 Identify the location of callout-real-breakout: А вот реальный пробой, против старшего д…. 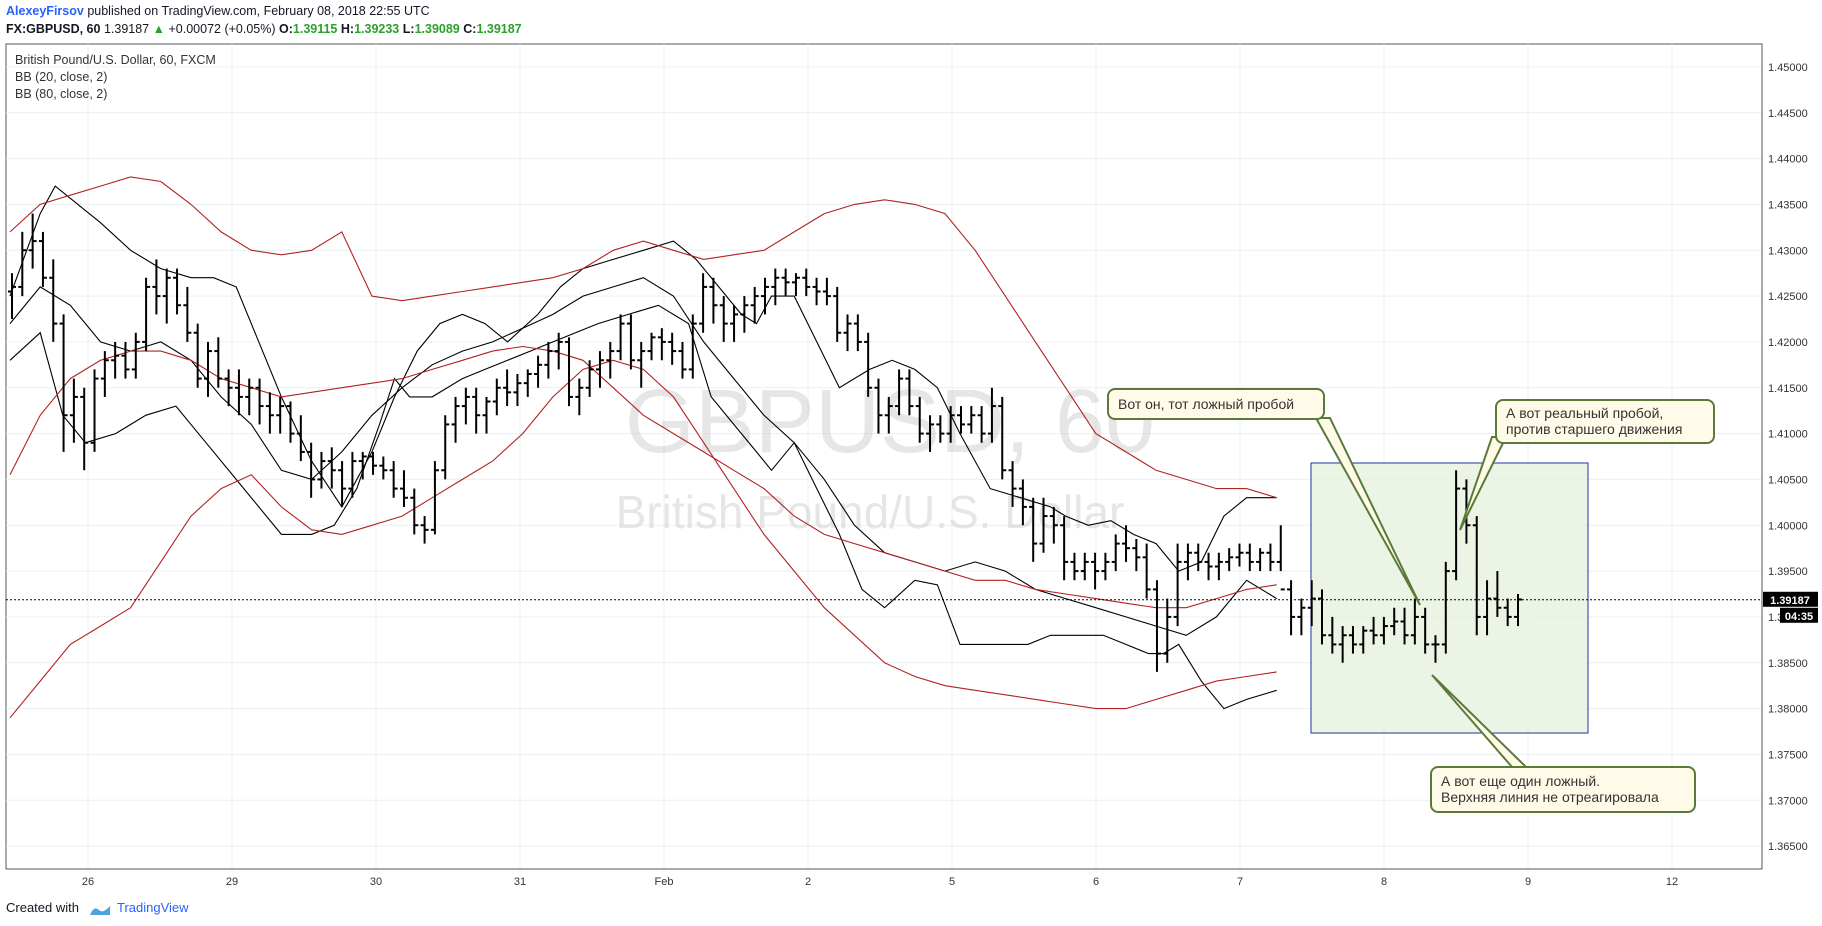
(1587, 465).